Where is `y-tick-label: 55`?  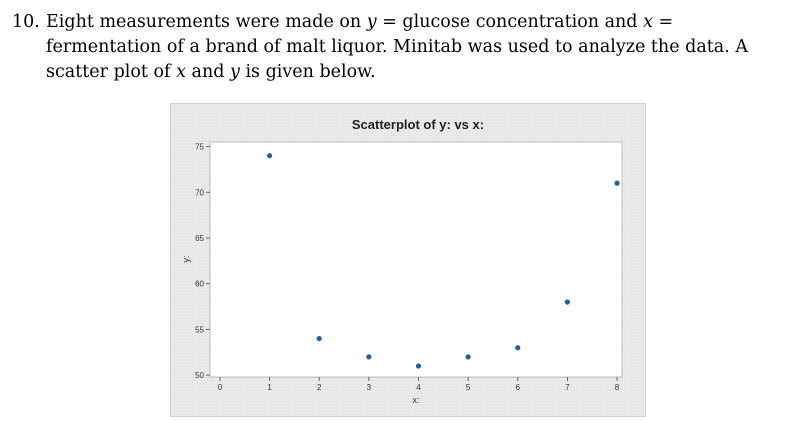
y-tick-label: 55 is located at coordinates (199, 329).